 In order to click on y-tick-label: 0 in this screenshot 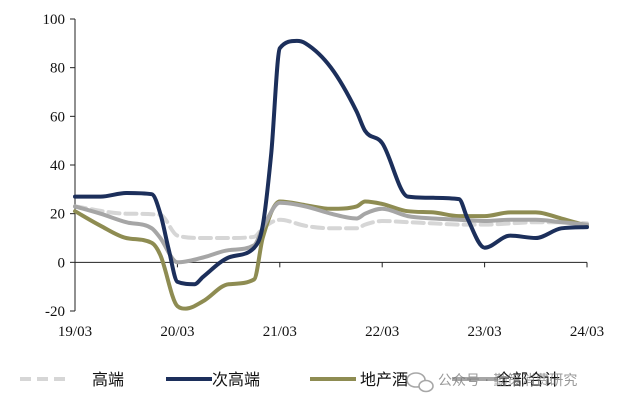, I will do `click(62, 263)`.